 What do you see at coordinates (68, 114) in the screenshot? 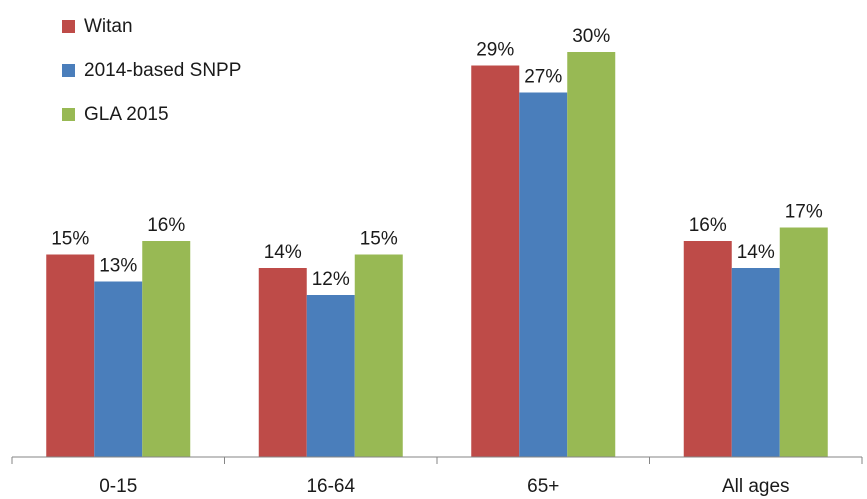
I see `legend-swatch-gla` at bounding box center [68, 114].